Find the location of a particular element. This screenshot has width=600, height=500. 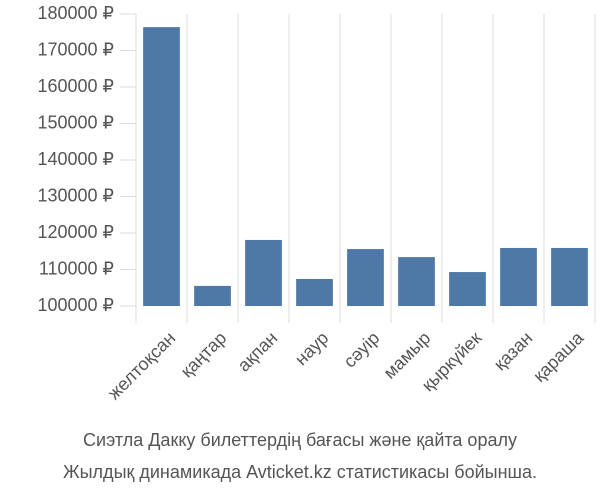

x-tick-label: сәуір is located at coordinates (362, 350).